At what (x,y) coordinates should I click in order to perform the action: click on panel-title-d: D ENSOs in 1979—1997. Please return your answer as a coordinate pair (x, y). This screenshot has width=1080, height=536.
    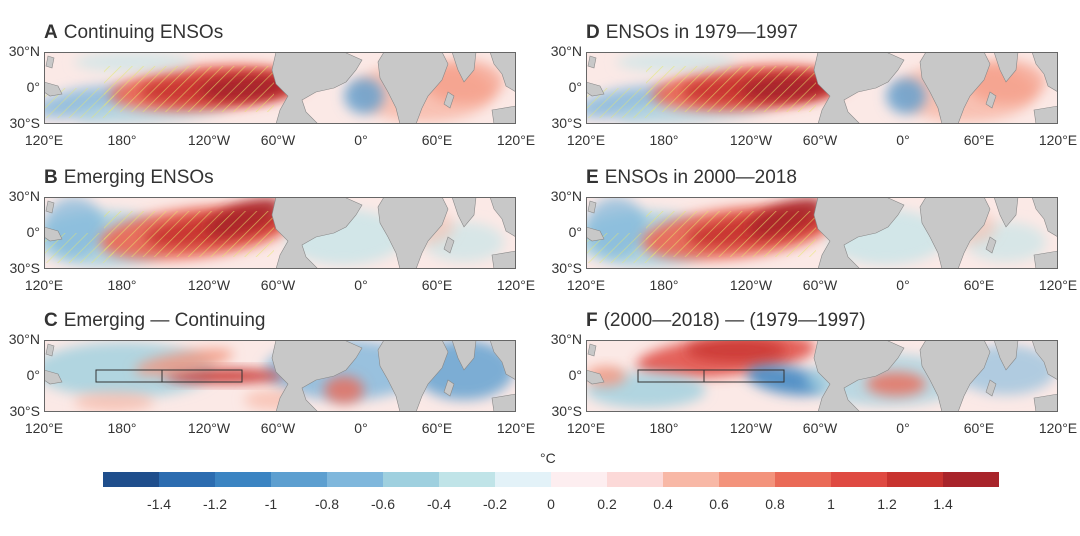
    Looking at the image, I should click on (692, 33).